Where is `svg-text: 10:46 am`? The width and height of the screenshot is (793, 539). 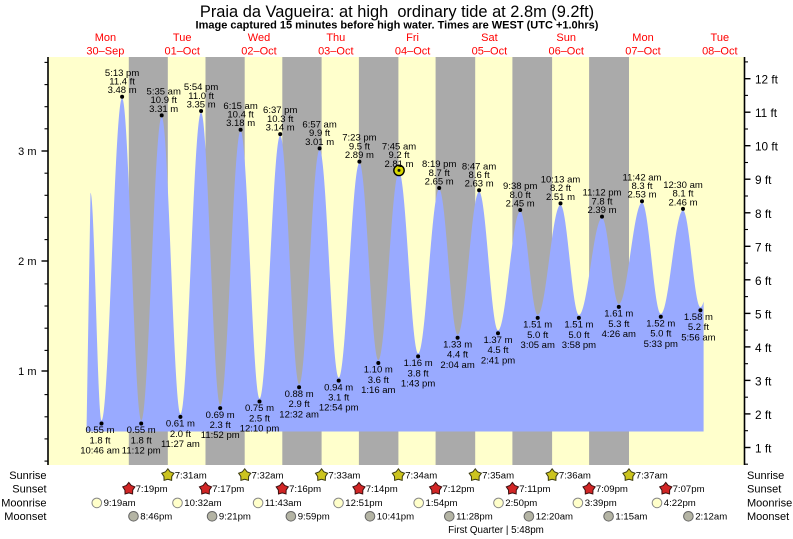 svg-text: 10:46 am is located at coordinates (100, 451).